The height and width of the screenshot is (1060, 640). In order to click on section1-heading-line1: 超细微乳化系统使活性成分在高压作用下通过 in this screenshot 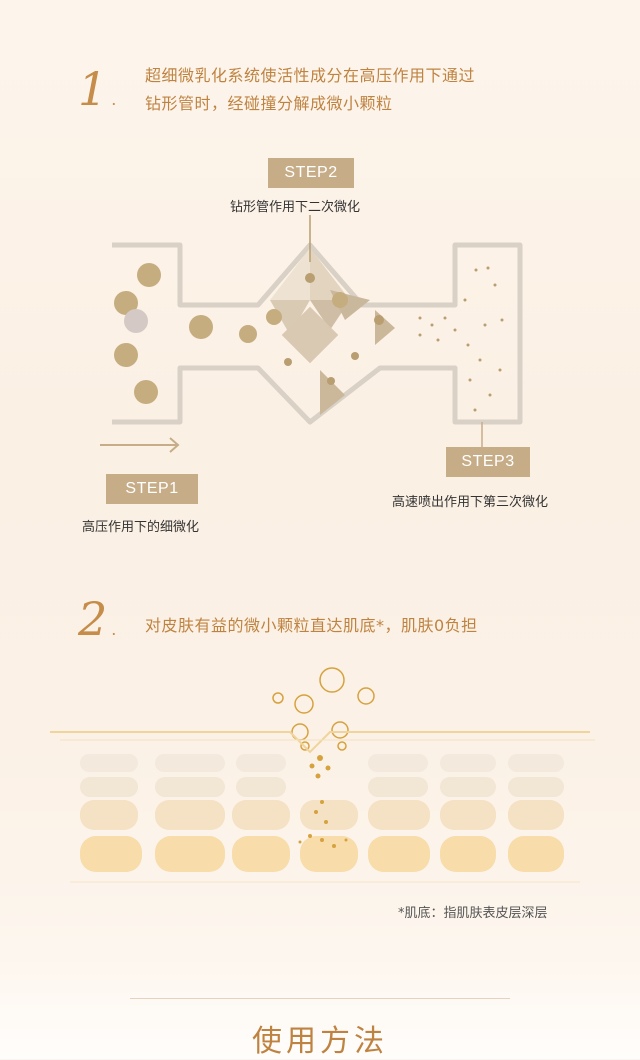, I will do `click(310, 75)`.